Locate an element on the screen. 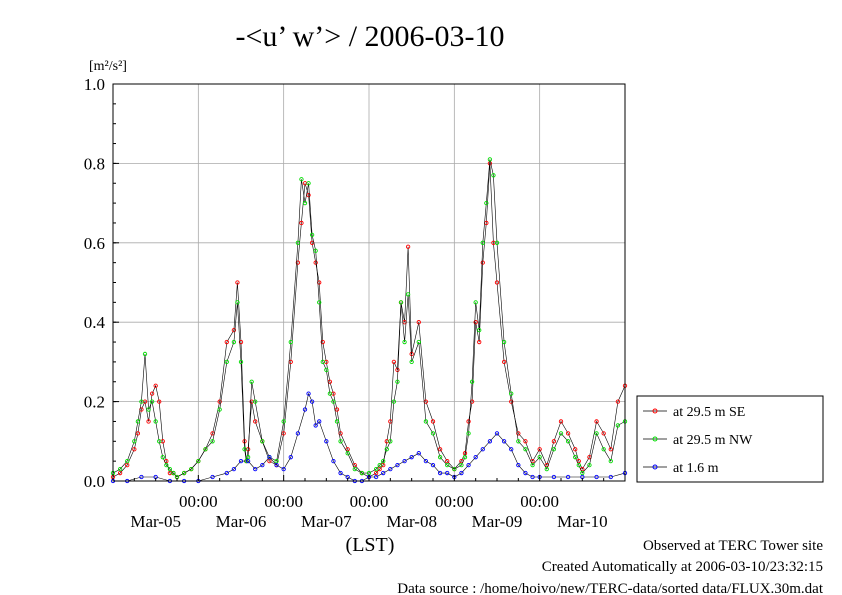  y-tick-label: 1.0 is located at coordinates (94, 84).